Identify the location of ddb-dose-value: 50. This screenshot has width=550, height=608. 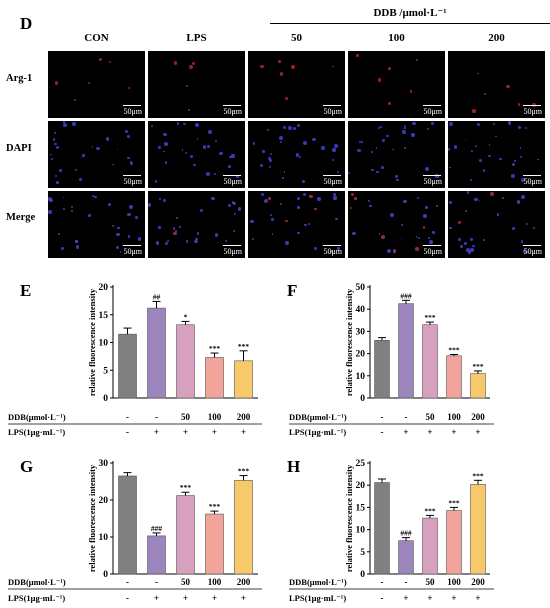
(186, 582).